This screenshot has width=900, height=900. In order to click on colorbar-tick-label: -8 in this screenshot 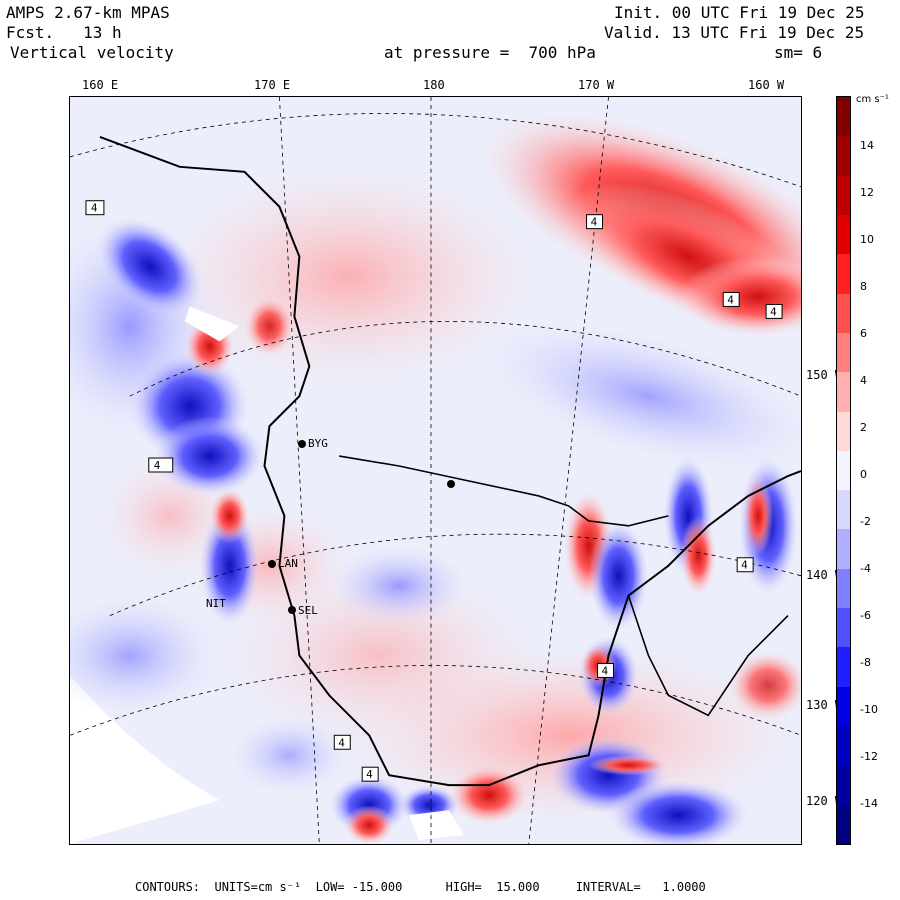, I will do `click(865, 662)`.